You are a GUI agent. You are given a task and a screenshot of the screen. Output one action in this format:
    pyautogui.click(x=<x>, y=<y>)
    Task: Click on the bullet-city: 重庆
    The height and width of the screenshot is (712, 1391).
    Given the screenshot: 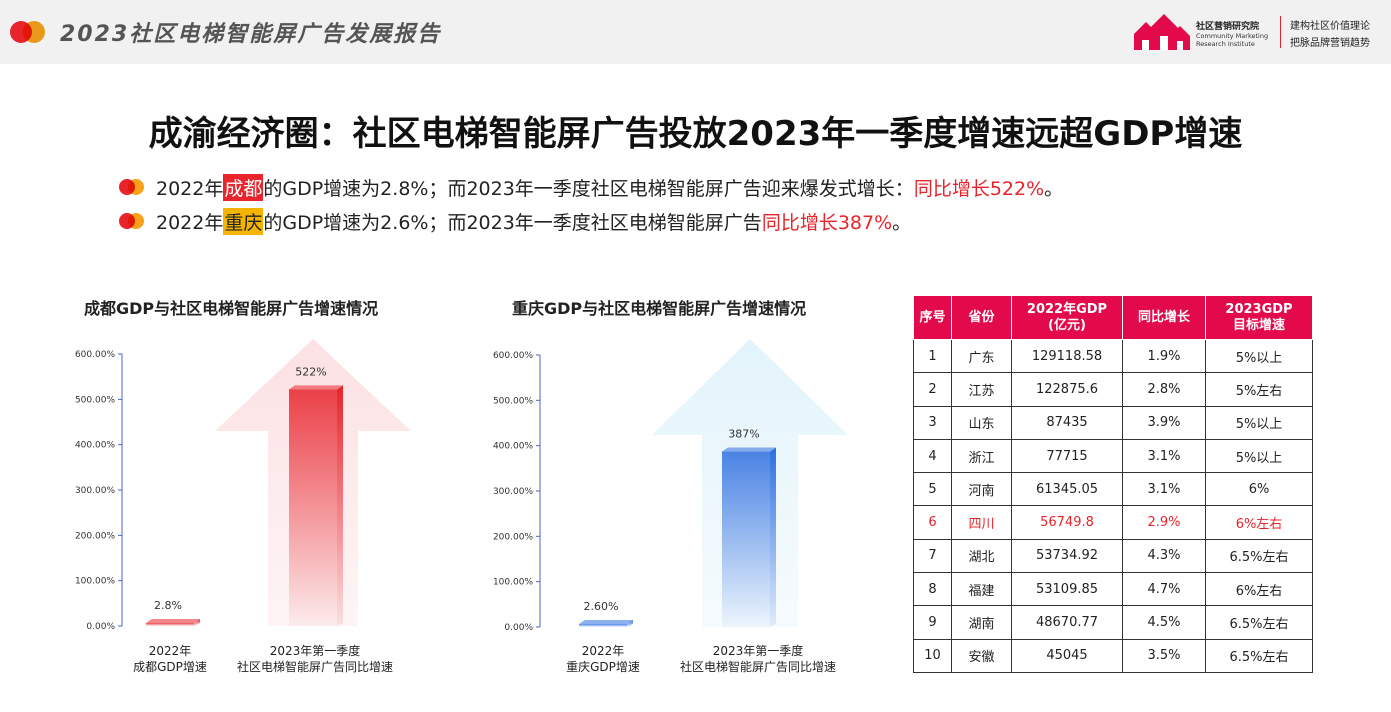 What is the action you would take?
    pyautogui.click(x=243, y=221)
    